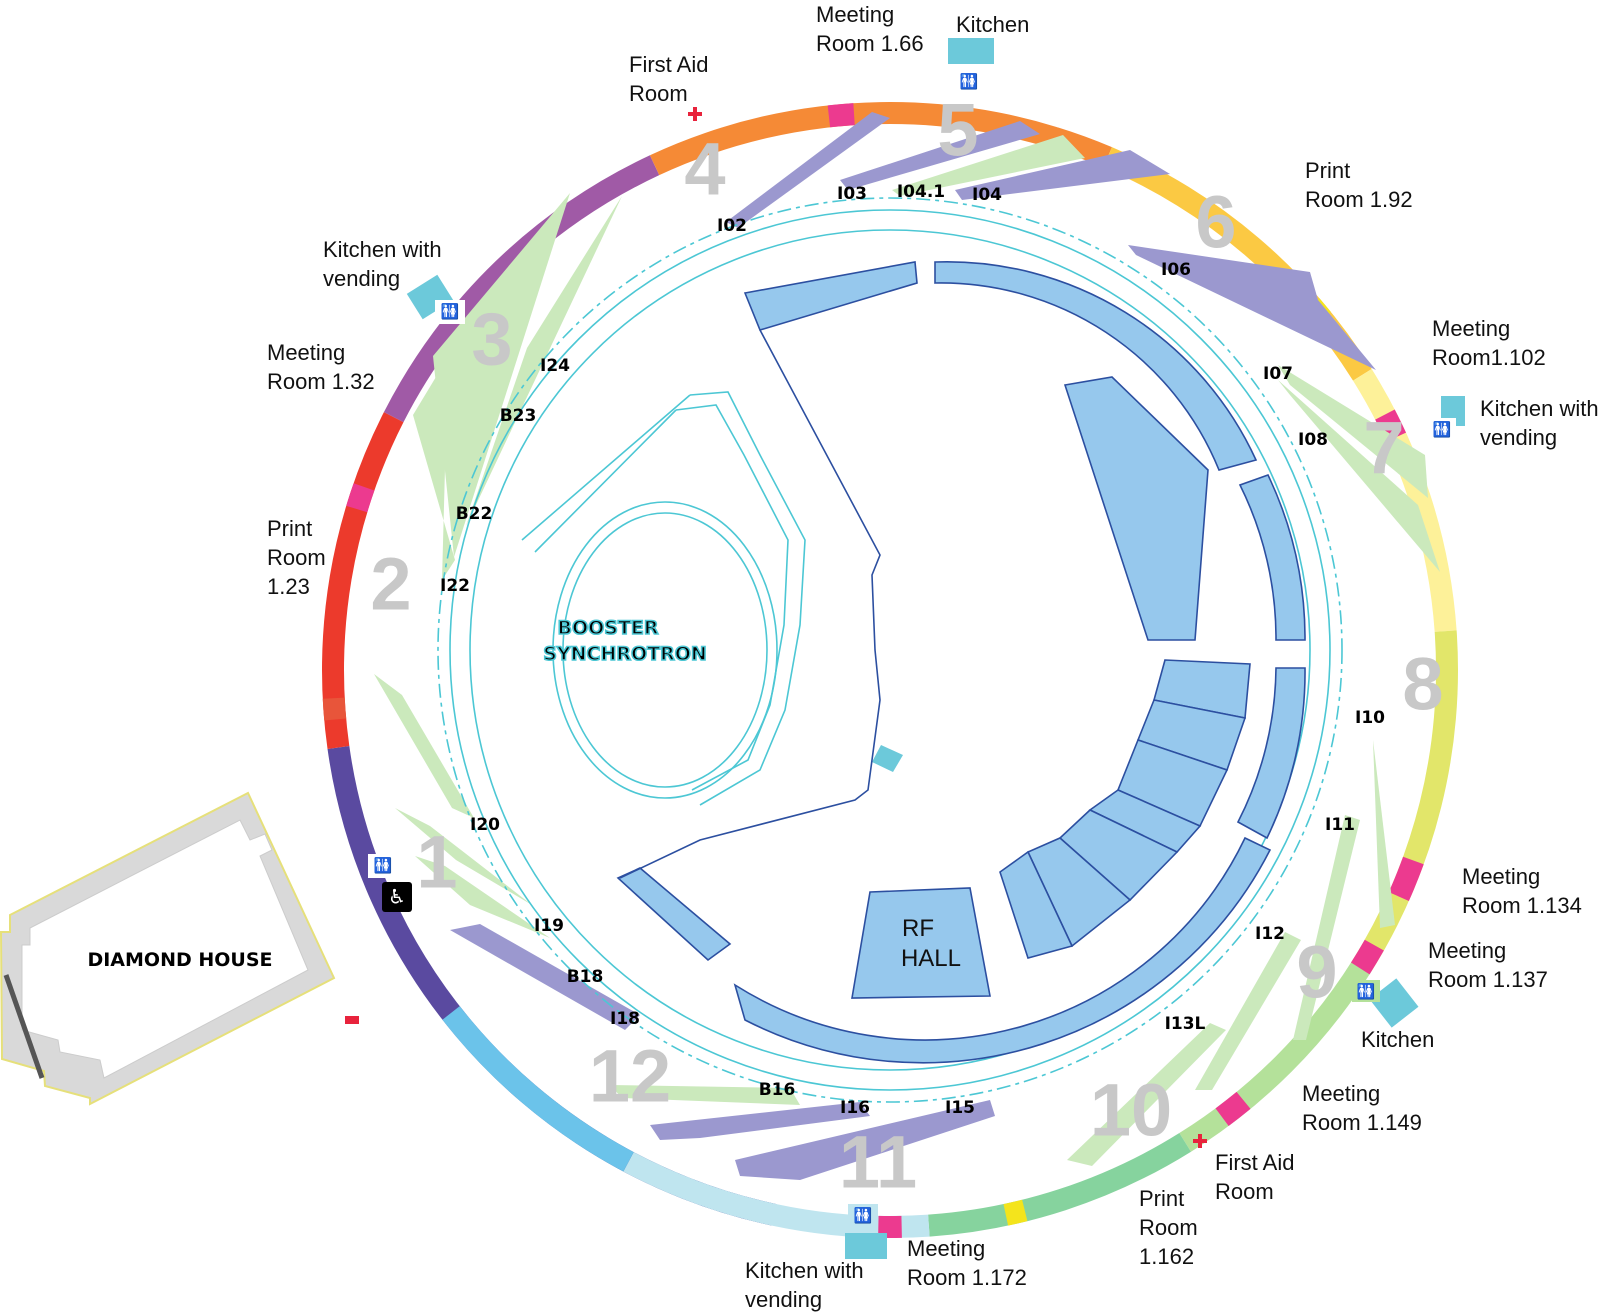 This screenshot has height=1314, width=1610. Describe the element at coordinates (807, 1285) in the screenshot. I see `room-label-kitchen-vending-bottom: Kitchen with vending` at that location.